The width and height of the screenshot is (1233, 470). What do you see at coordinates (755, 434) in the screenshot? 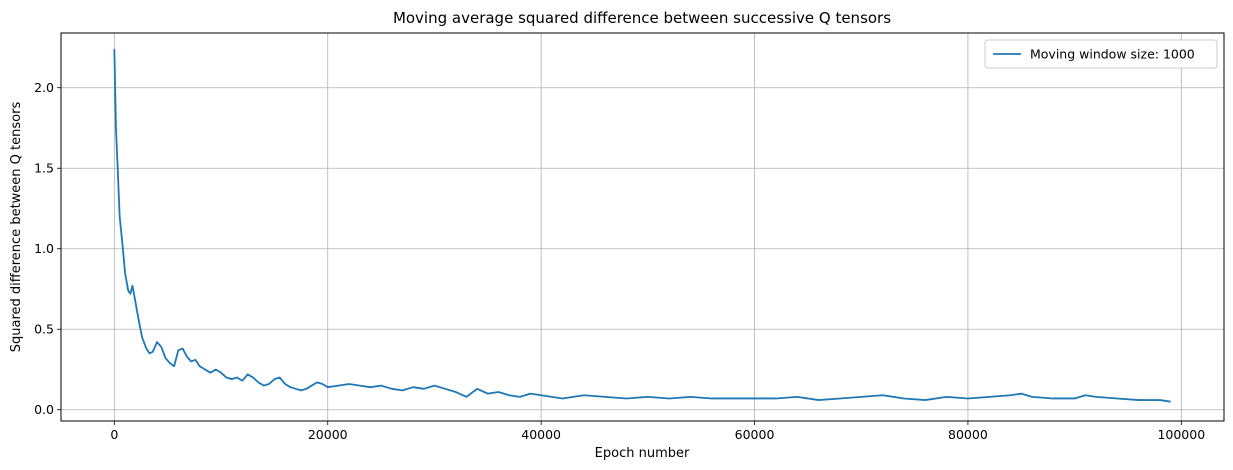
I see `x-tick-label: 60000` at bounding box center [755, 434].